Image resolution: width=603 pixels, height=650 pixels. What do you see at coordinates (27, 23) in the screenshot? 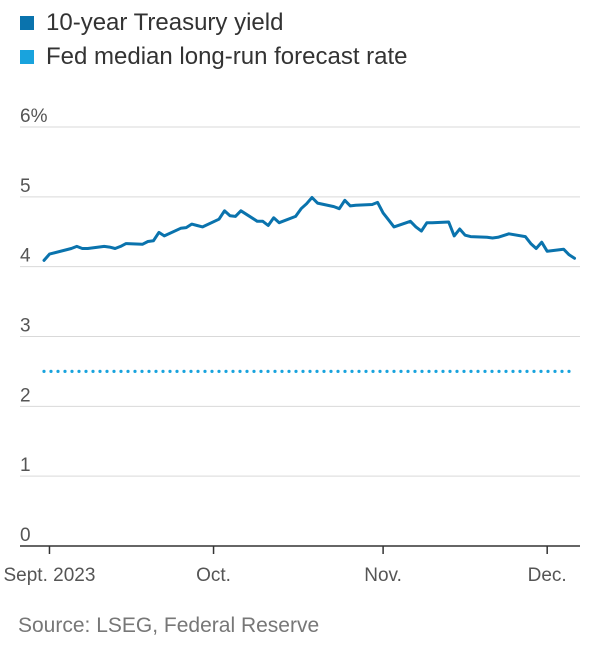
I see `legend-swatch-treasury` at bounding box center [27, 23].